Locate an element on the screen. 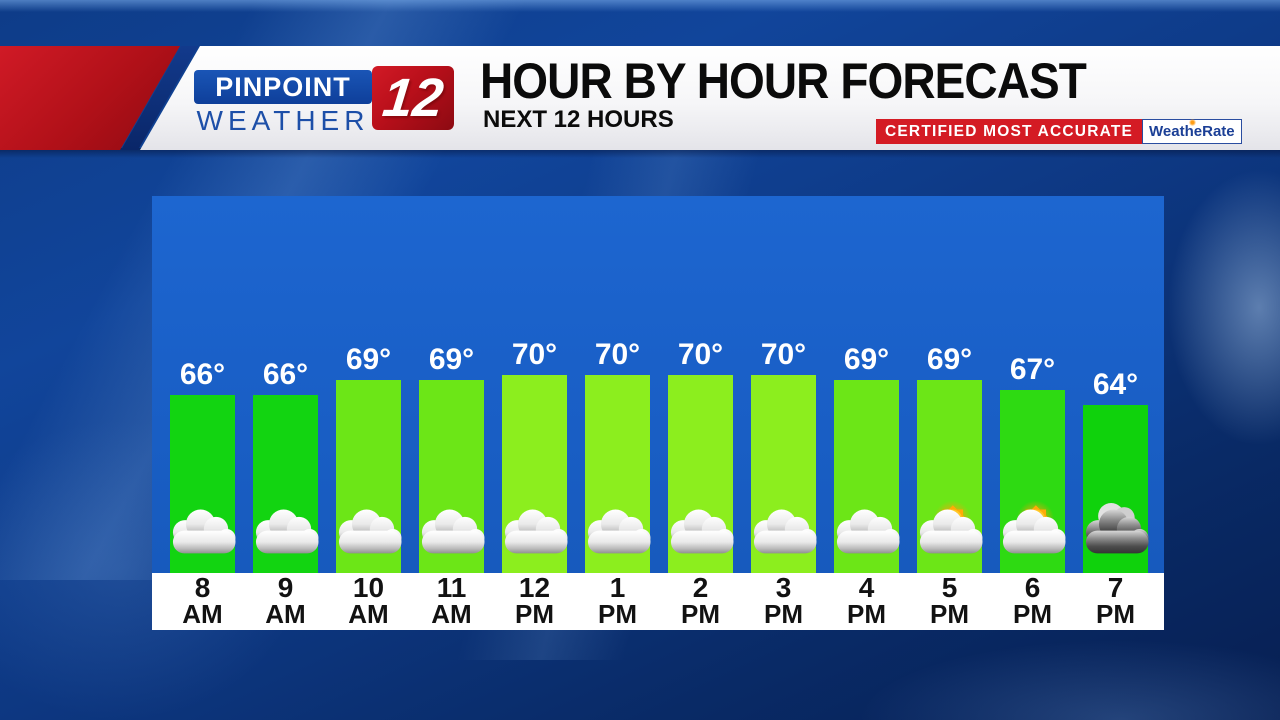 The height and width of the screenshot is (720, 1280). hour-text: 7 is located at coordinates (1115, 587).